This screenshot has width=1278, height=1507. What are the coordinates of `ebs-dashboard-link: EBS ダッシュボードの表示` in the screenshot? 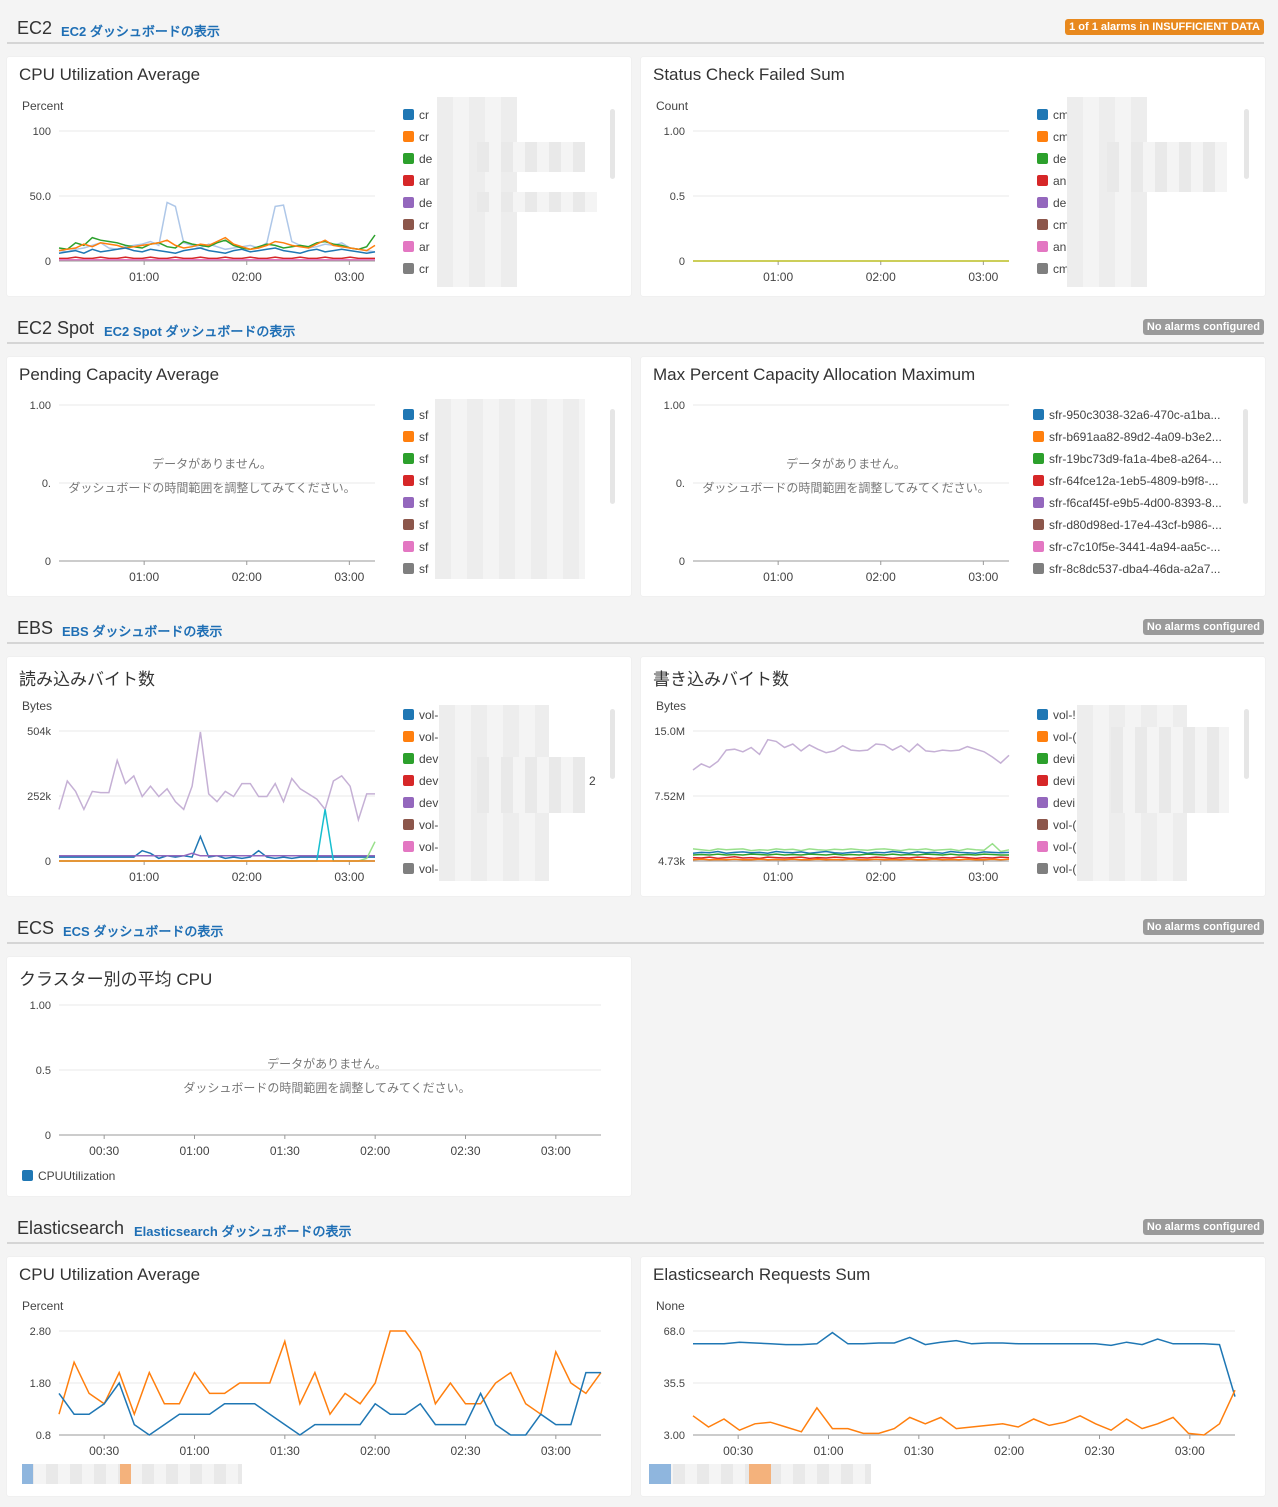 It's located at (142, 631).